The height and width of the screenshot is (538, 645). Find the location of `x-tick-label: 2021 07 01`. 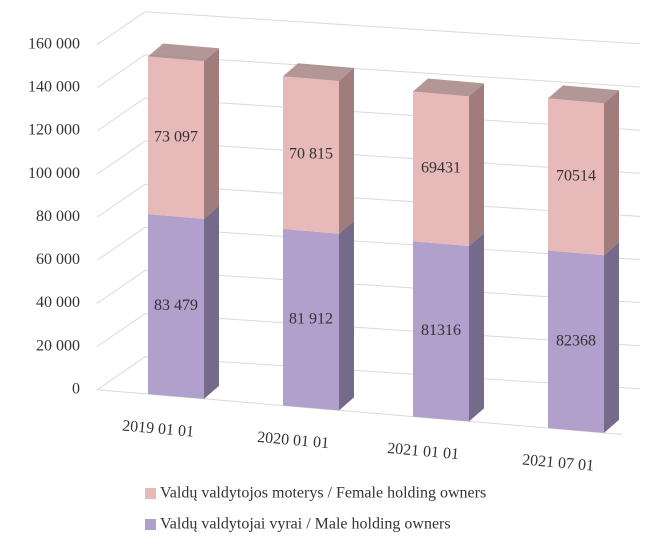

x-tick-label: 2021 07 01 is located at coordinates (557, 462).